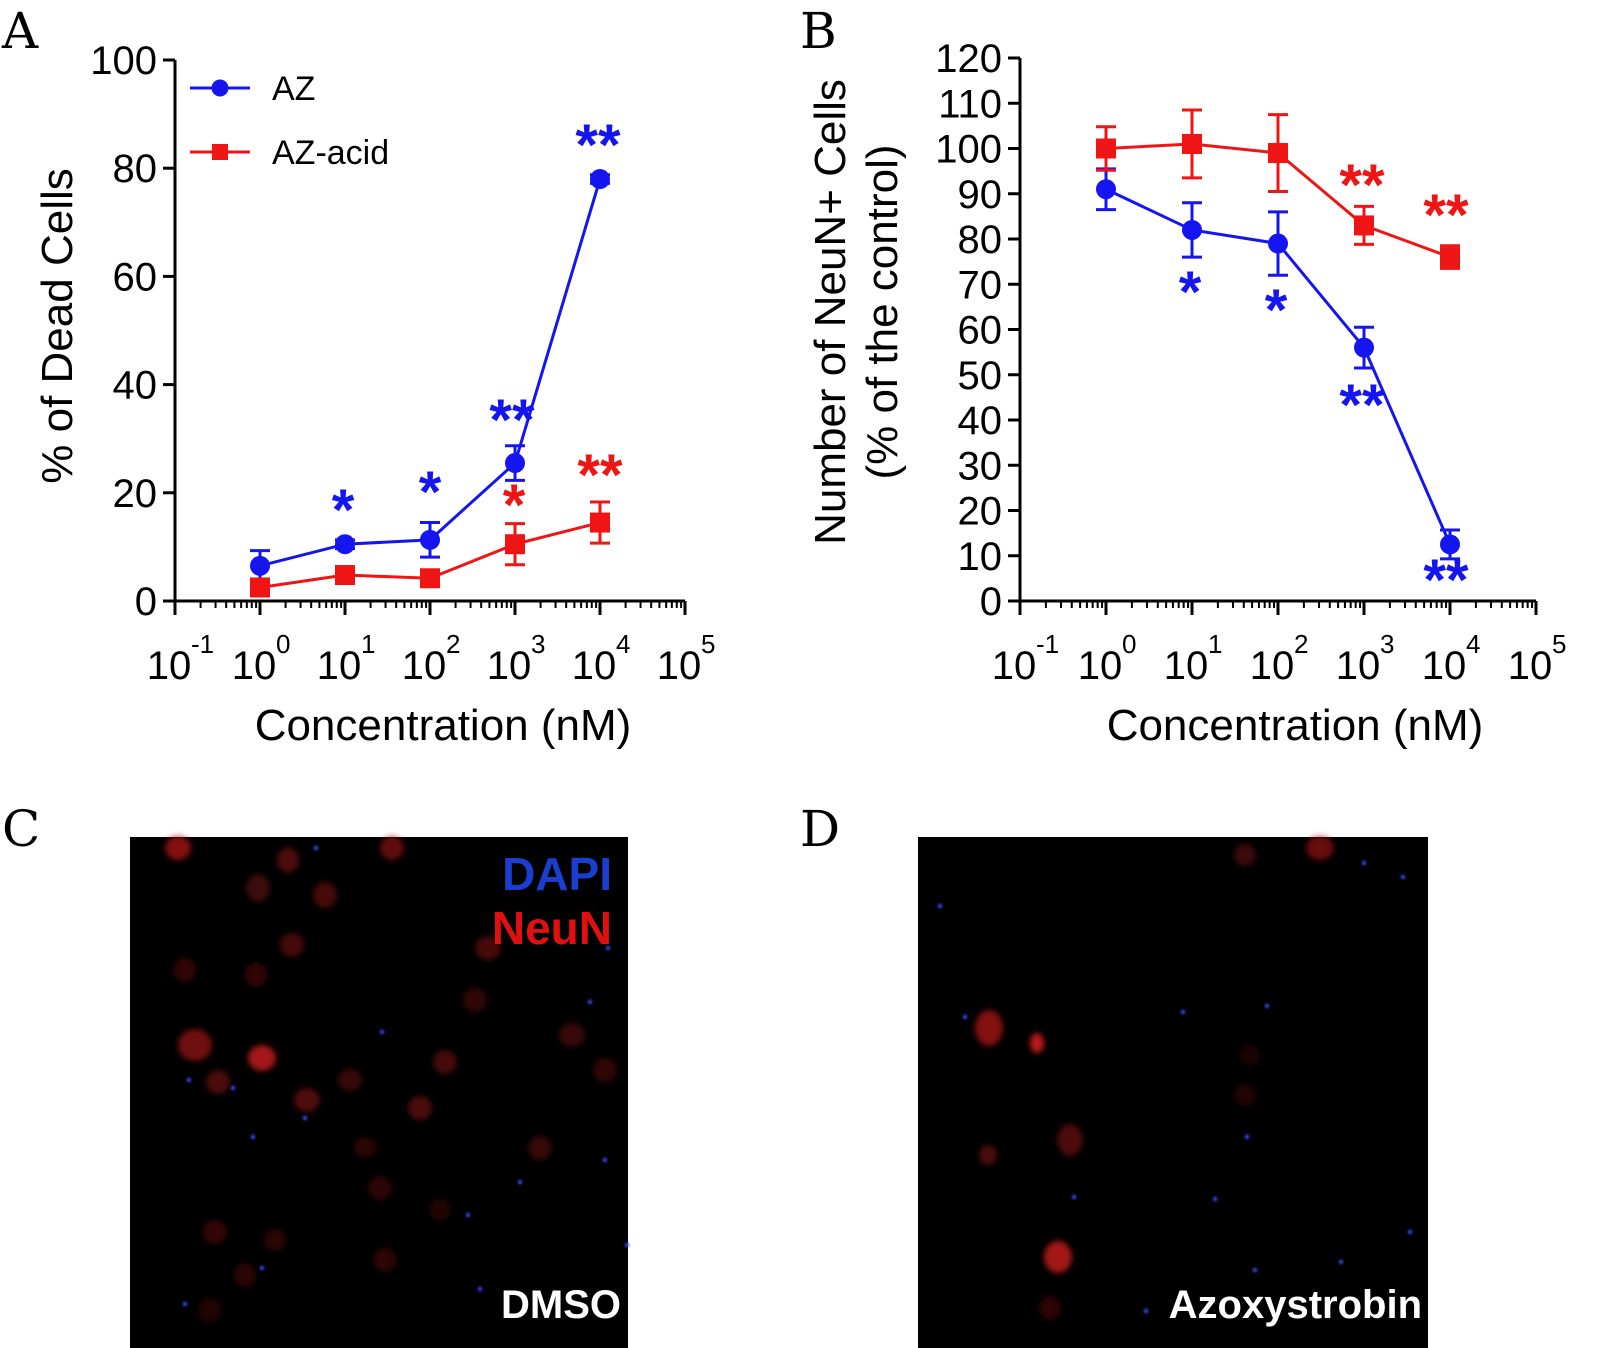 The height and width of the screenshot is (1348, 1598). Describe the element at coordinates (830, 312) in the screenshot. I see `chart-b-ylabel: Number of NeuN+ Cells` at that location.